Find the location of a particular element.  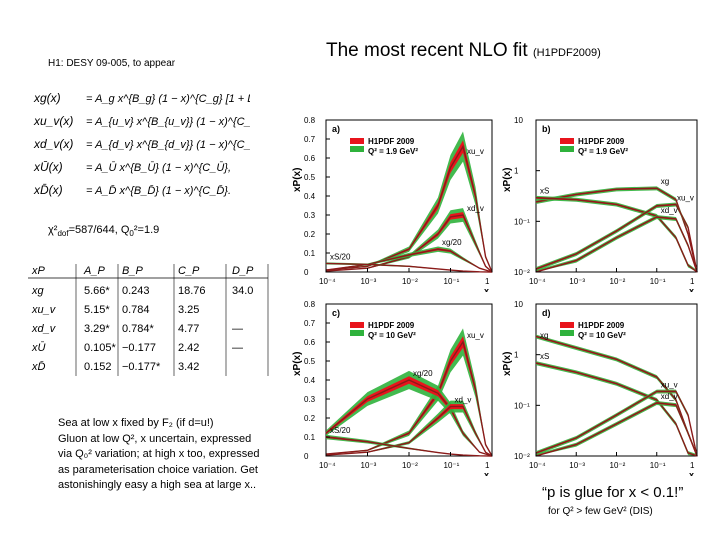

table-cell: −0.177* is located at coordinates (141, 367).